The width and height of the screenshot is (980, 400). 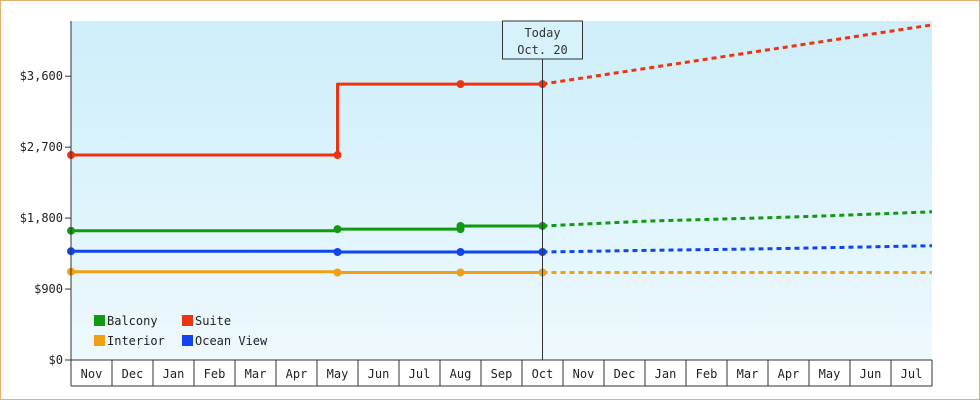 What do you see at coordinates (231, 341) in the screenshot?
I see `legend-label: Ocean View` at bounding box center [231, 341].